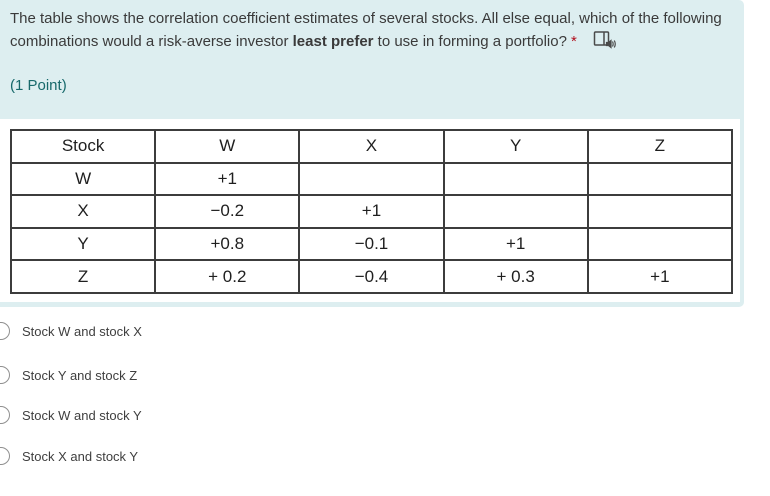  Describe the element at coordinates (227, 146) in the screenshot. I see `header-cell: W` at that location.